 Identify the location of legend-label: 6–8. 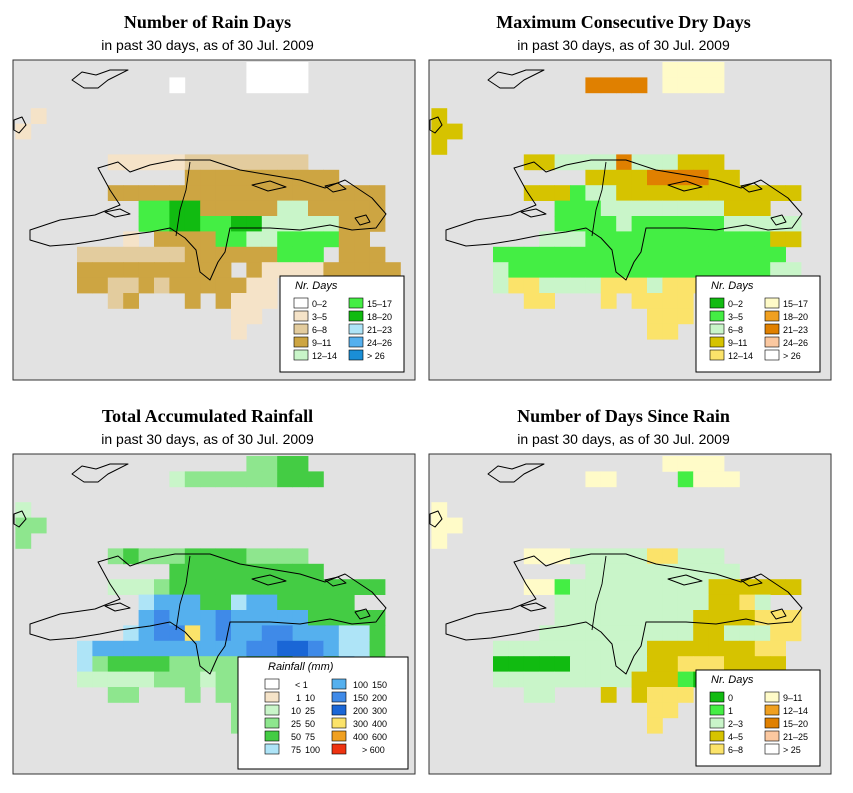
(319, 330).